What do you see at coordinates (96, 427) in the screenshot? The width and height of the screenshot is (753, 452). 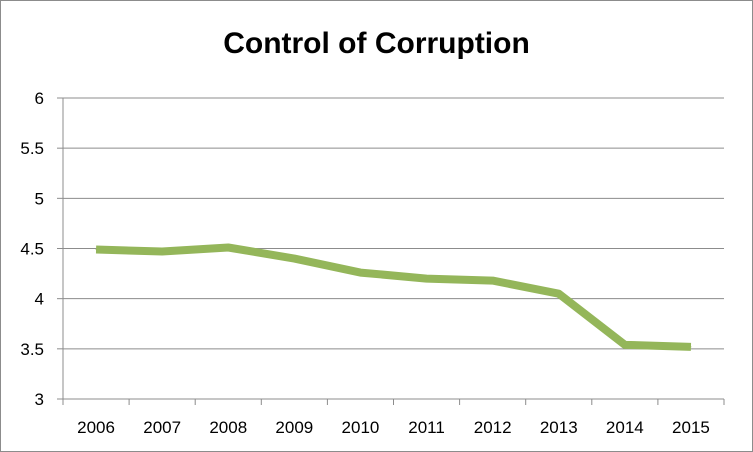 I see `x-tick-label: 2006` at bounding box center [96, 427].